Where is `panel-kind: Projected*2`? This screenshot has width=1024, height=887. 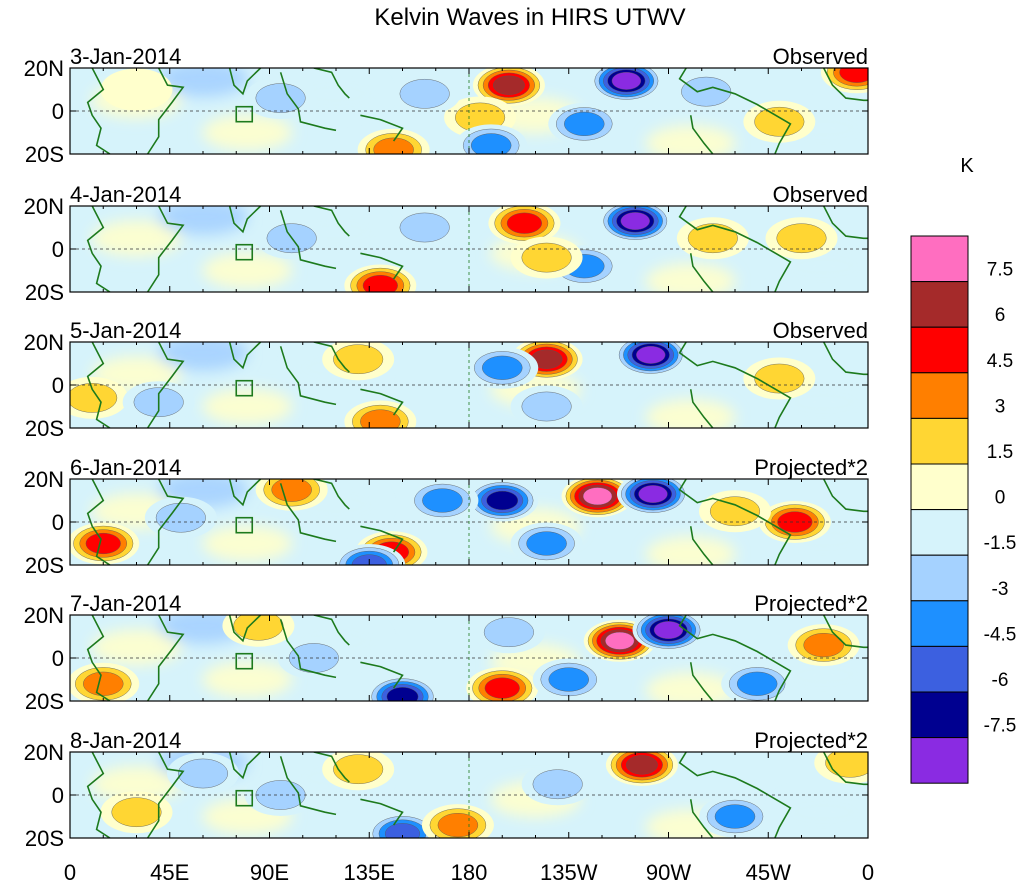 panel-kind: Projected*2 is located at coordinates (811, 603).